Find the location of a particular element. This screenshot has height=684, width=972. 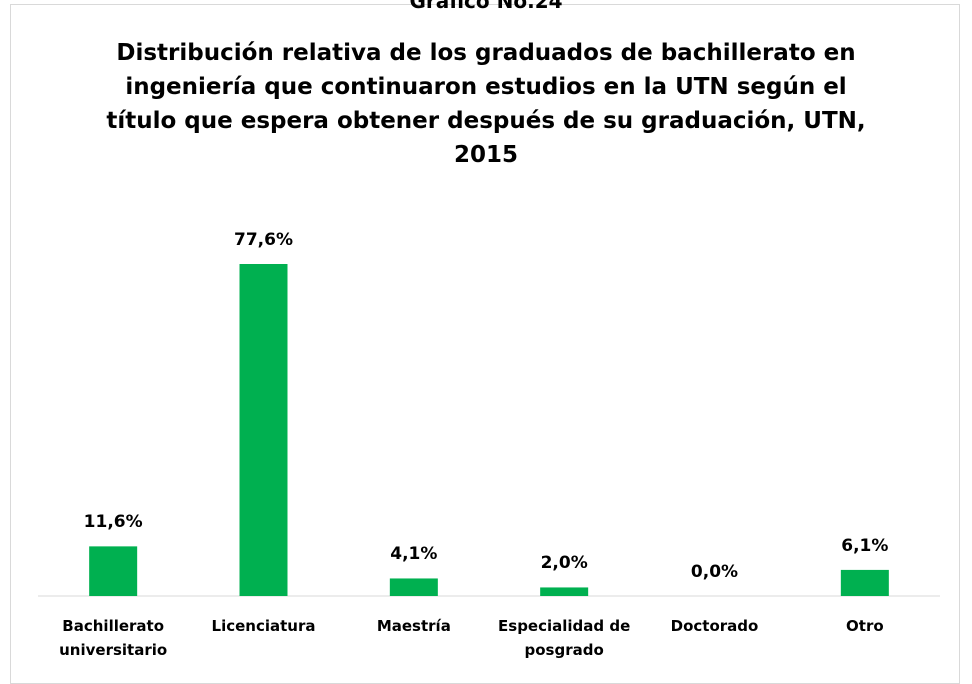

value-label: 11,6% is located at coordinates (113, 522).